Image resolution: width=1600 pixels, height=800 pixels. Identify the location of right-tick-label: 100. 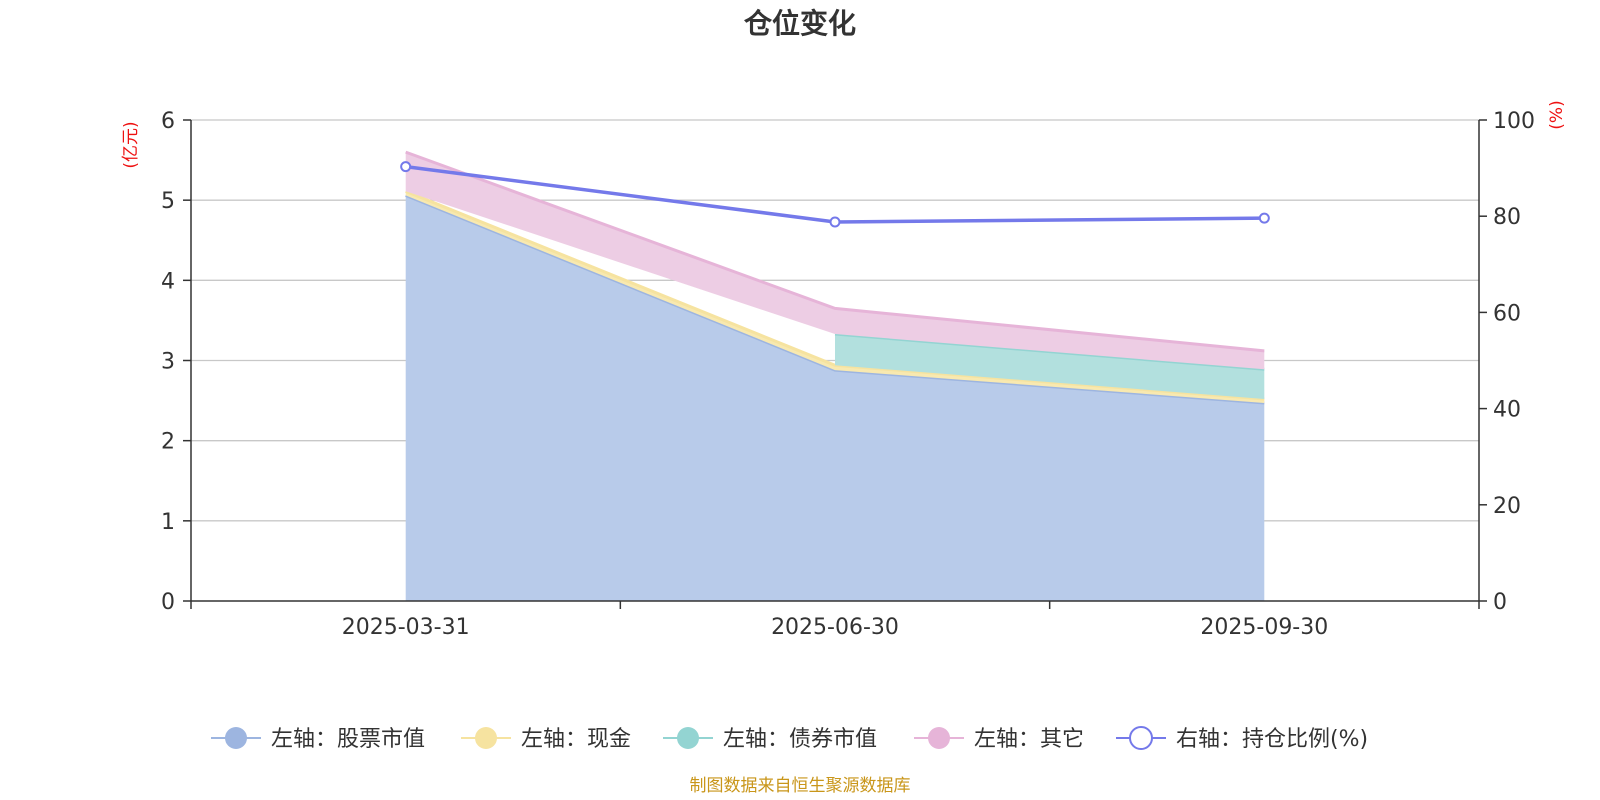
(1514, 121).